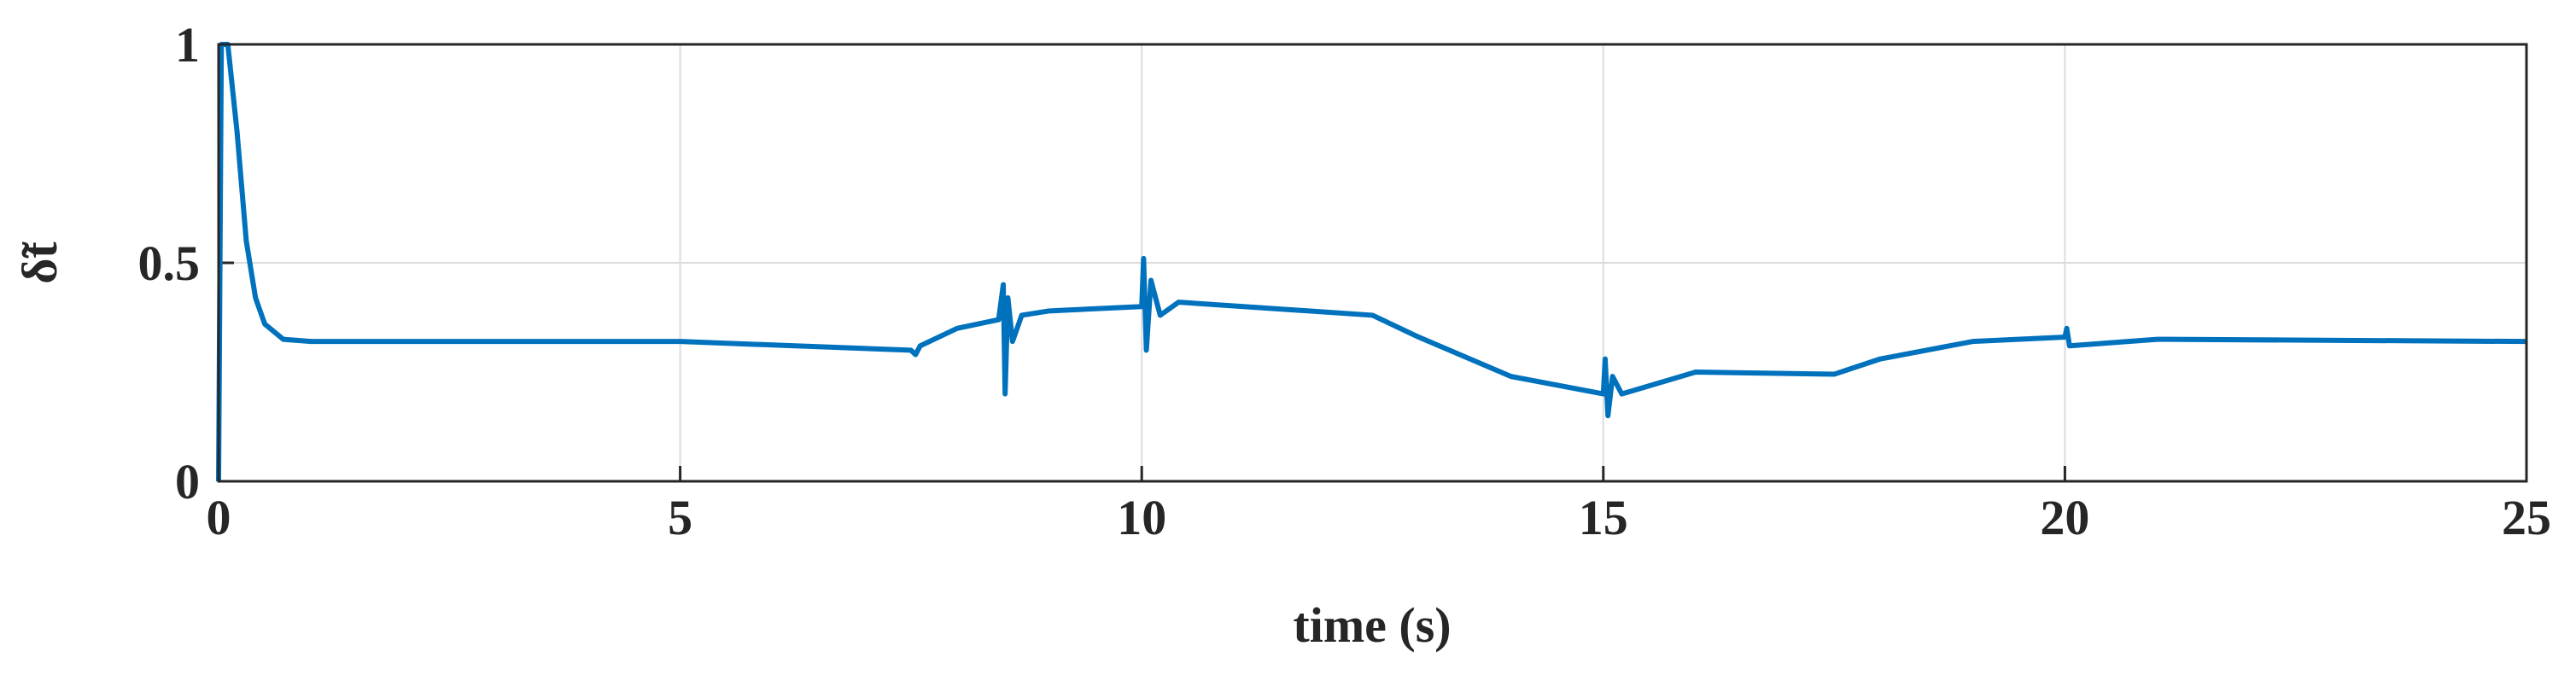  What do you see at coordinates (187, 481) in the screenshot?
I see `y-tick-label: 0` at bounding box center [187, 481].